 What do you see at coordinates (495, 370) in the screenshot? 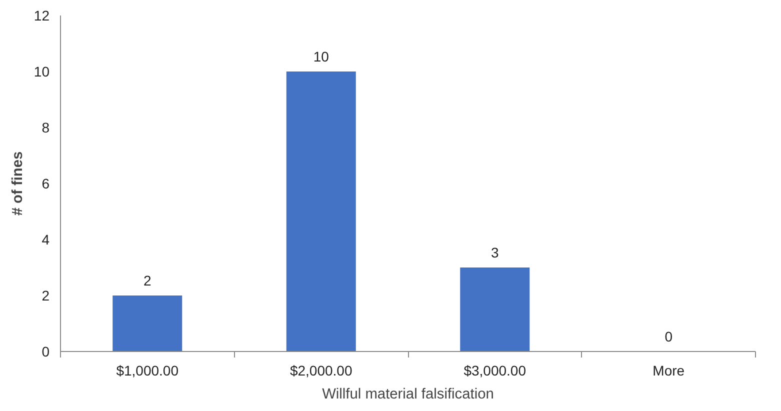
I see `x-tick-label: $3,000.00` at bounding box center [495, 370].